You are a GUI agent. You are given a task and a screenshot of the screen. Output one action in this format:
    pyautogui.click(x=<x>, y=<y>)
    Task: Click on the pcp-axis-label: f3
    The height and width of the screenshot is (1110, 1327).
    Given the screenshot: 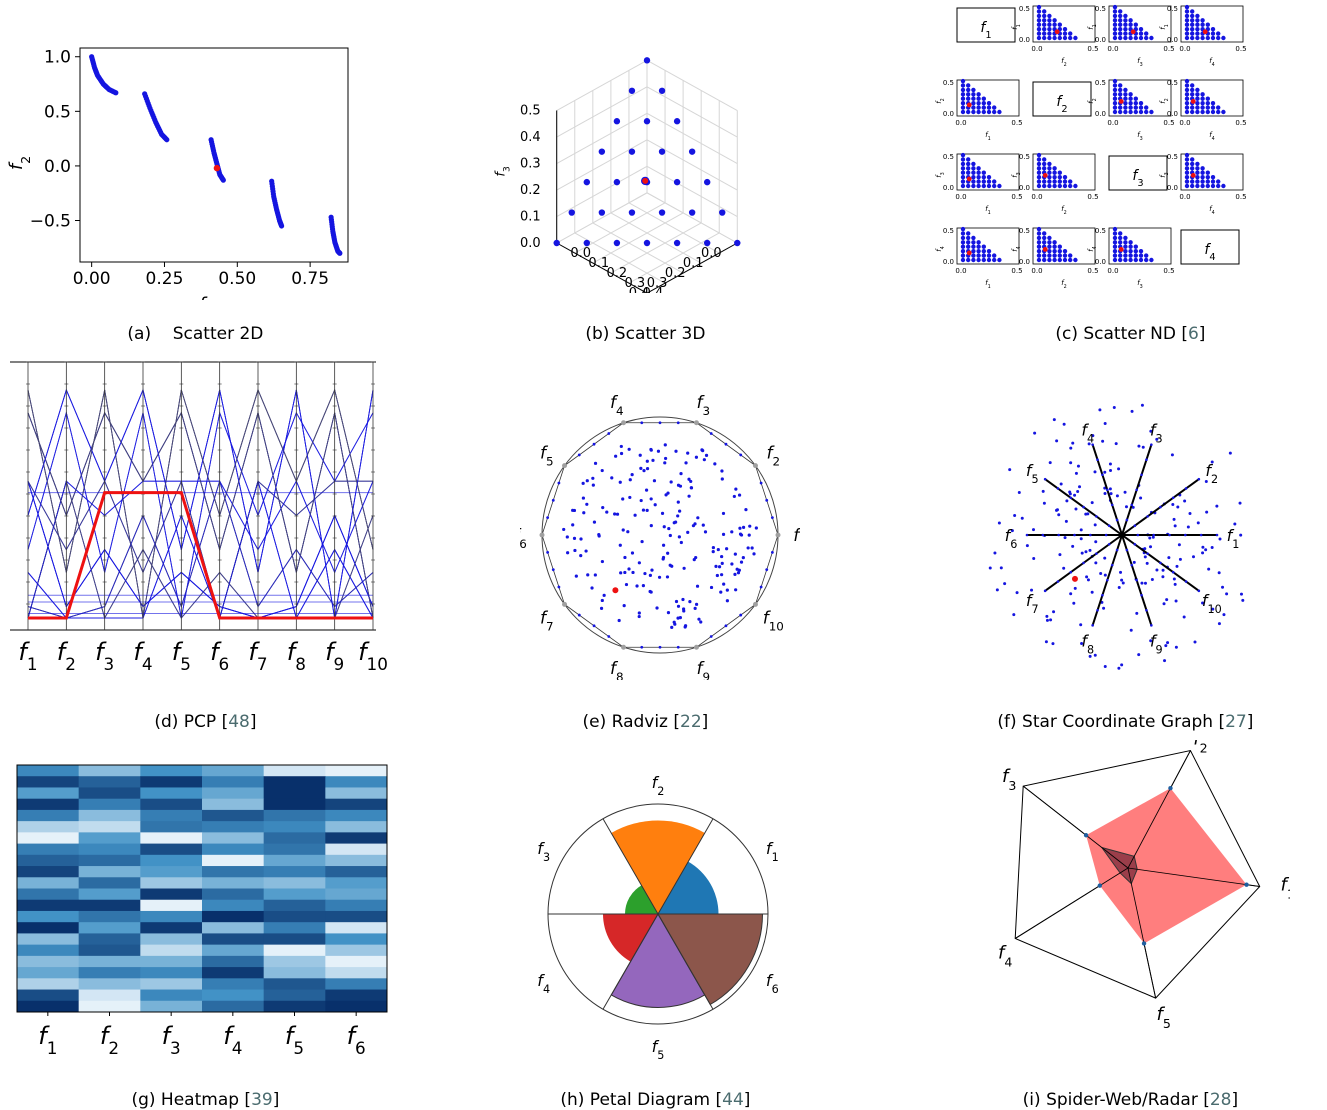 What is the action you would take?
    pyautogui.click(x=104, y=656)
    